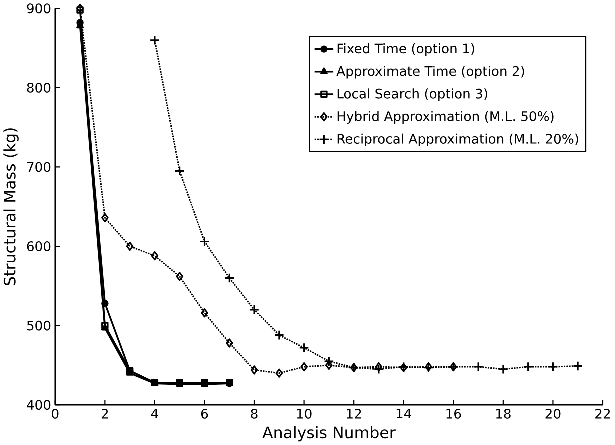 Image resolution: width=615 pixels, height=445 pixels. Describe the element at coordinates (39, 87) in the screenshot. I see `y-tick-label: 800` at that location.